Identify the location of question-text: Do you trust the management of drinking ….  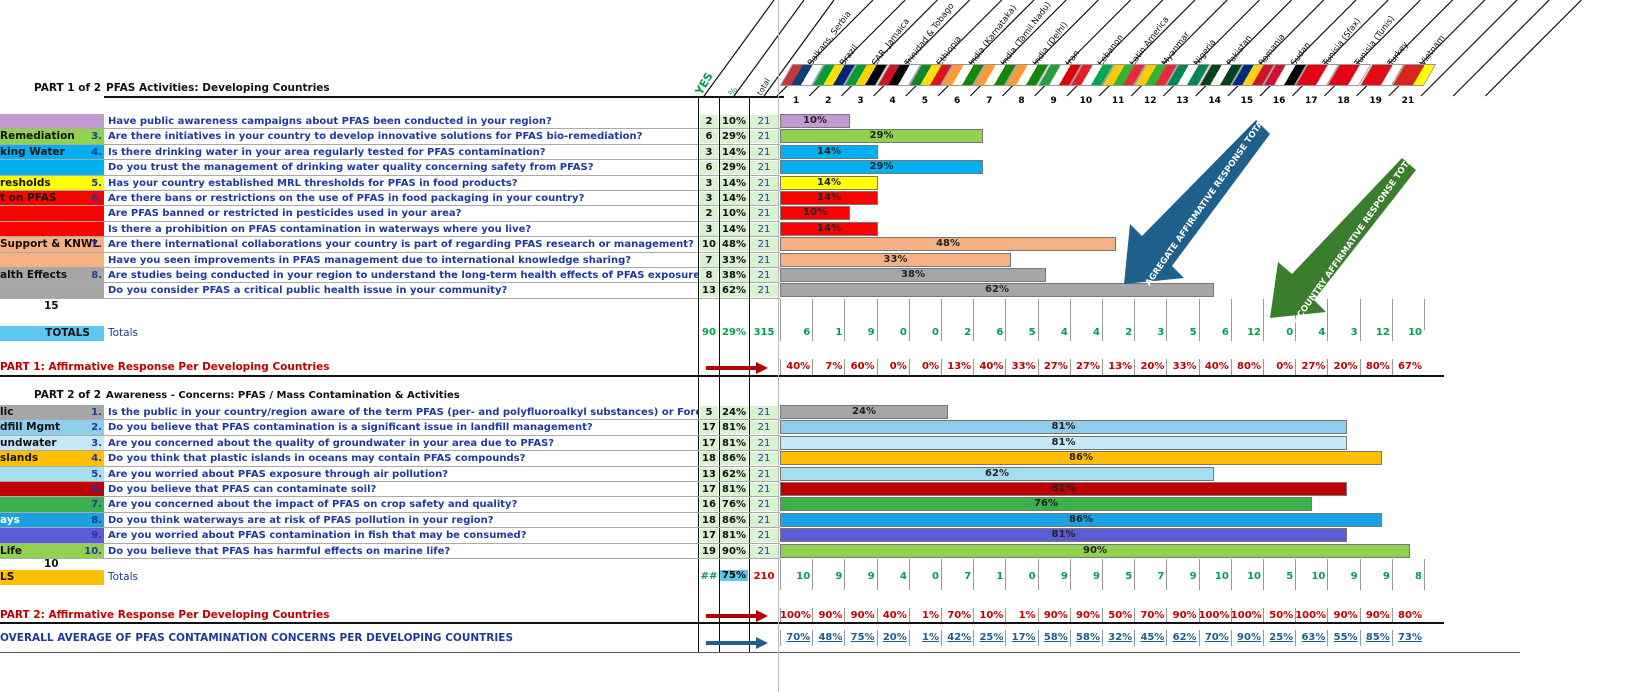
(351, 168).